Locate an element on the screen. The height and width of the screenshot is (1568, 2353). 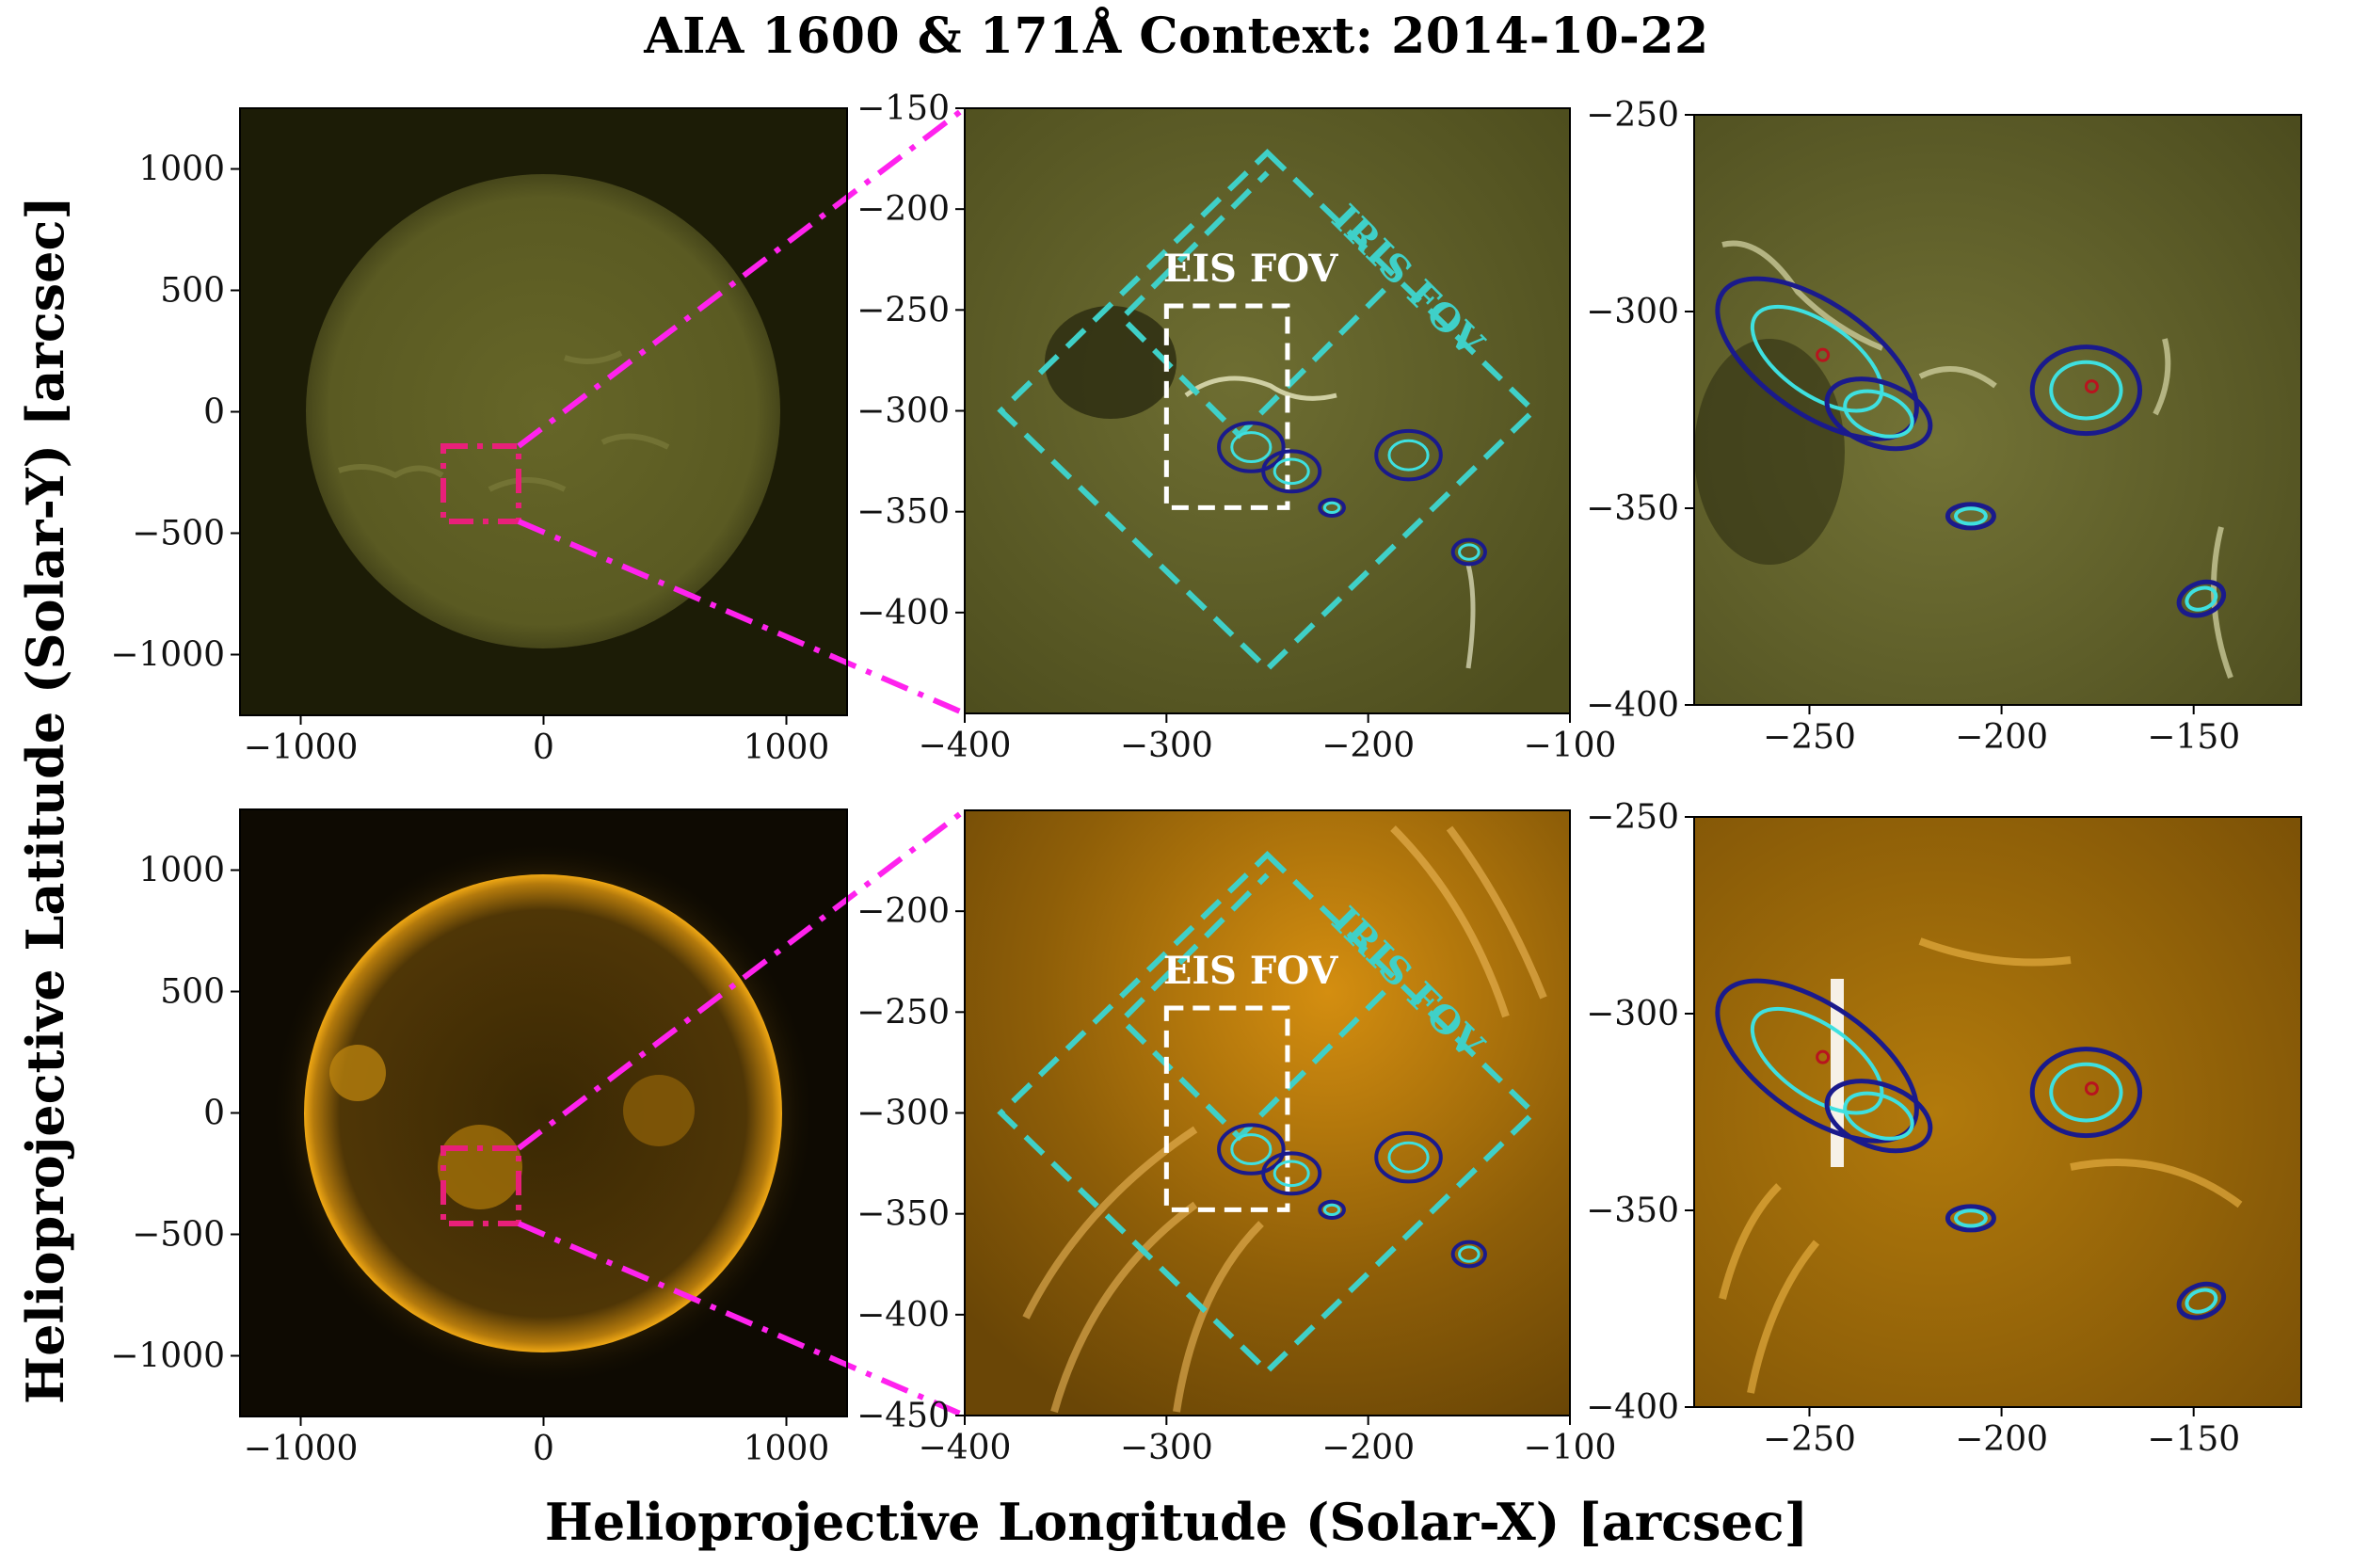
axes-aia1600-full-disk: −1000 0 1000 1000 500 0 −500 −1000 is located at coordinates (479, 437).